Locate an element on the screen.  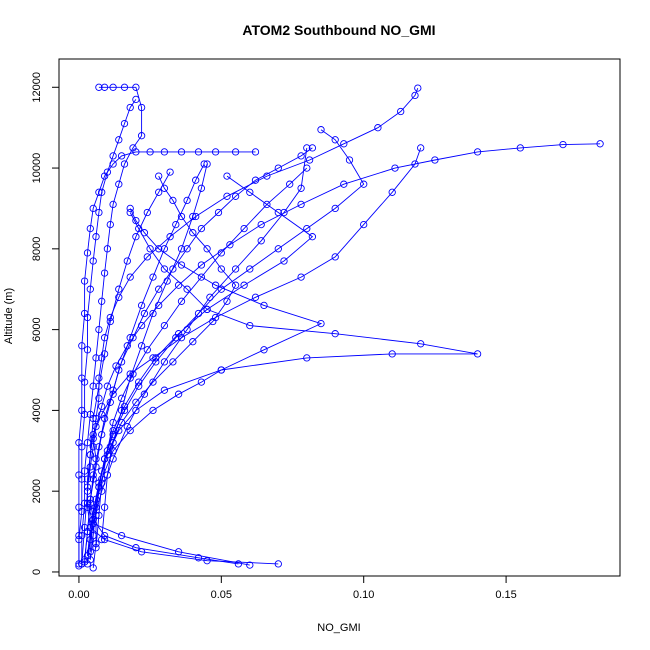
y-tick-label: 6000 is located at coordinates (37, 329).